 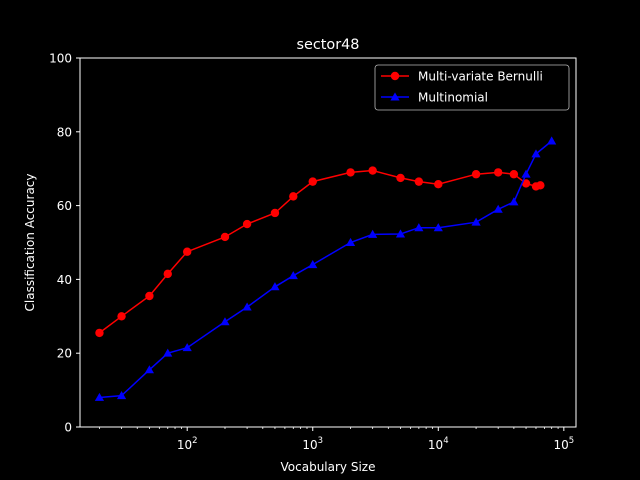 I want to click on y-axis-label: Classification Accuracy, so click(x=30, y=243).